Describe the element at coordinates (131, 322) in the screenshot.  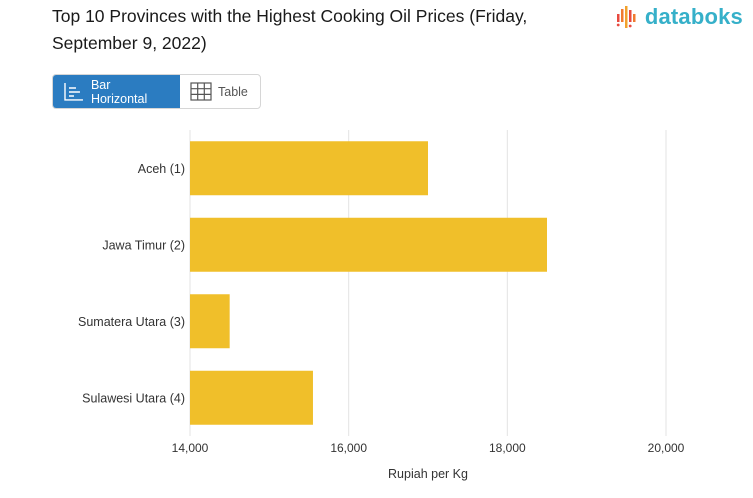
I see `category-label: Sumatera Utara (3)` at that location.